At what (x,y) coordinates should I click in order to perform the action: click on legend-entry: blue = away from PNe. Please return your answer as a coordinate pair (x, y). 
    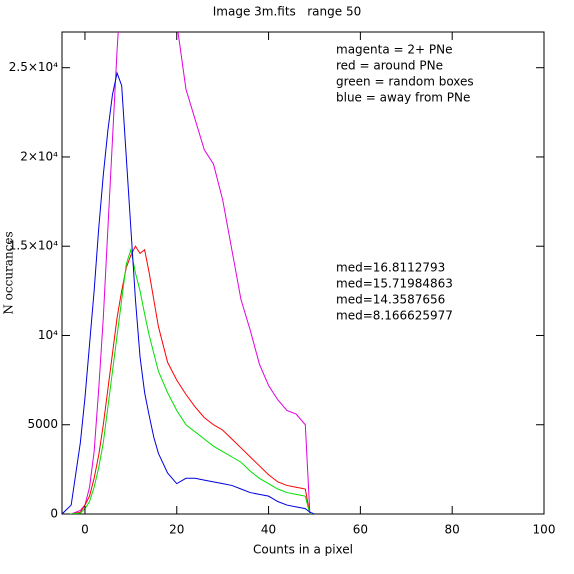
    Looking at the image, I should click on (403, 98).